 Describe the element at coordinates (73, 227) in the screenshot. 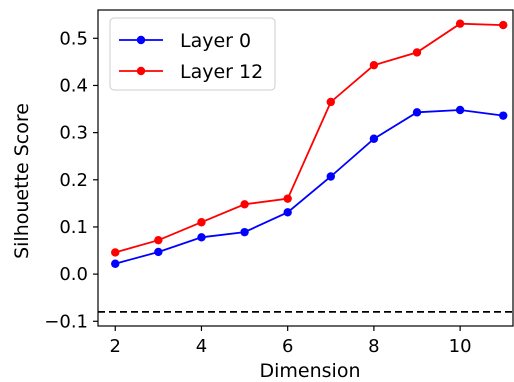

I see `y-tick-label: 0.1` at that location.